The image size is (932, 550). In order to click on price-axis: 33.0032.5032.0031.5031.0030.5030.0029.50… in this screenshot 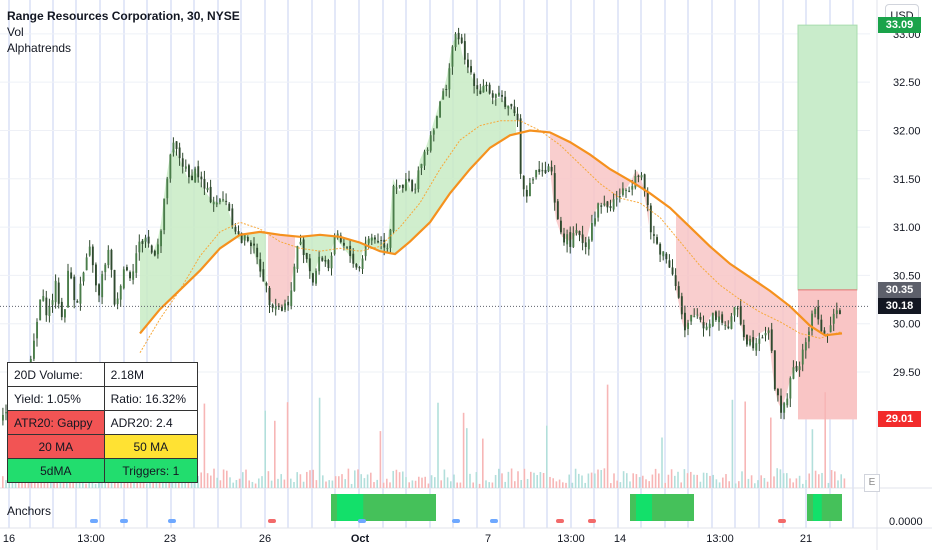, I will do `click(906, 278)`.